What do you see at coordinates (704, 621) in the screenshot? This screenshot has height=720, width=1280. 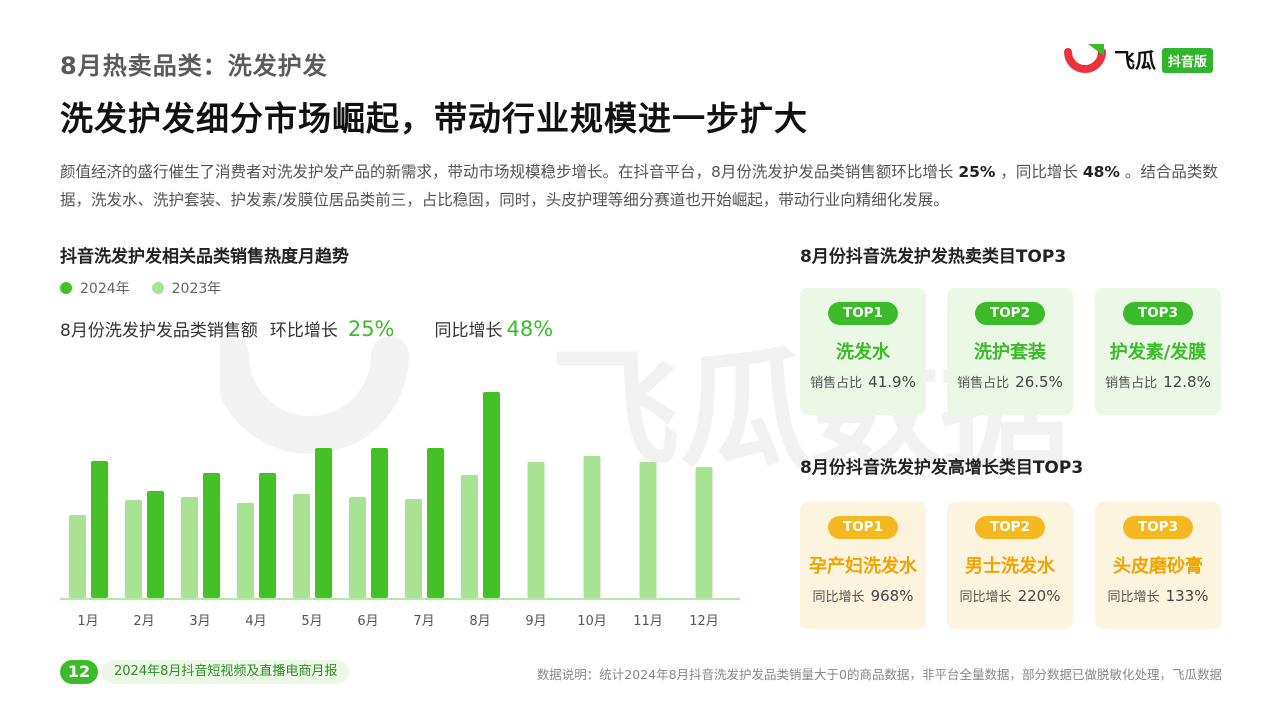 I see `x-tick-label-12: 12月` at bounding box center [704, 621].